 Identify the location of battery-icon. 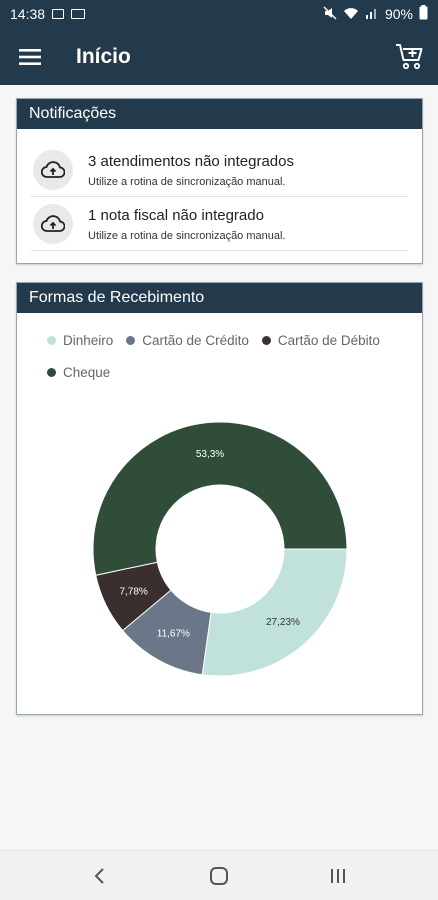
(423, 14).